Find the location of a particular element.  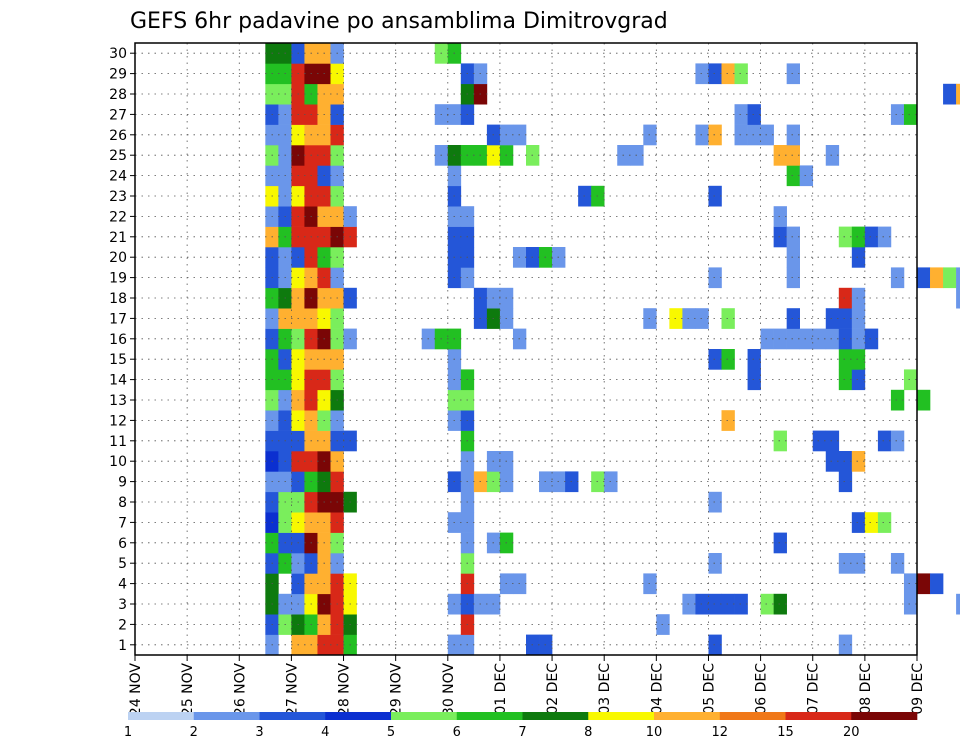

y-tick-label: 20 is located at coordinates (118, 258).